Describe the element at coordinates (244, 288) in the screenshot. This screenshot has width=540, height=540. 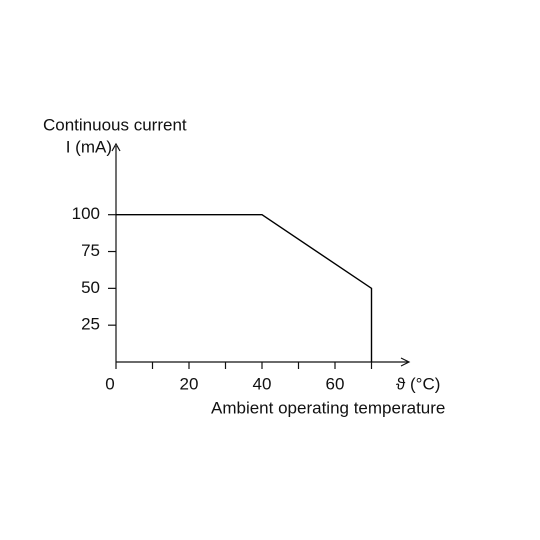
I see `derating-line` at that location.